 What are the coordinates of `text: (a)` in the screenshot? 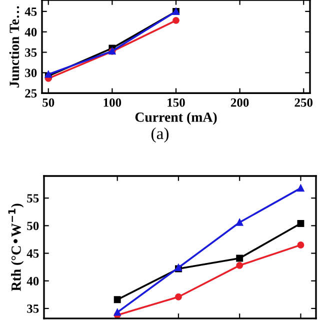 It's located at (160, 135).